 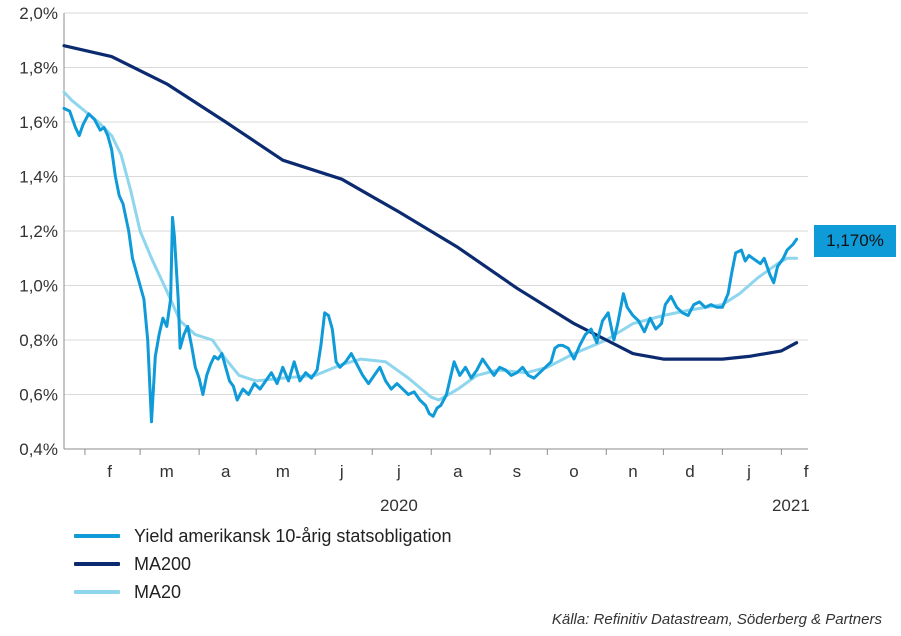 I want to click on x-tick-label: s, so click(x=517, y=471).